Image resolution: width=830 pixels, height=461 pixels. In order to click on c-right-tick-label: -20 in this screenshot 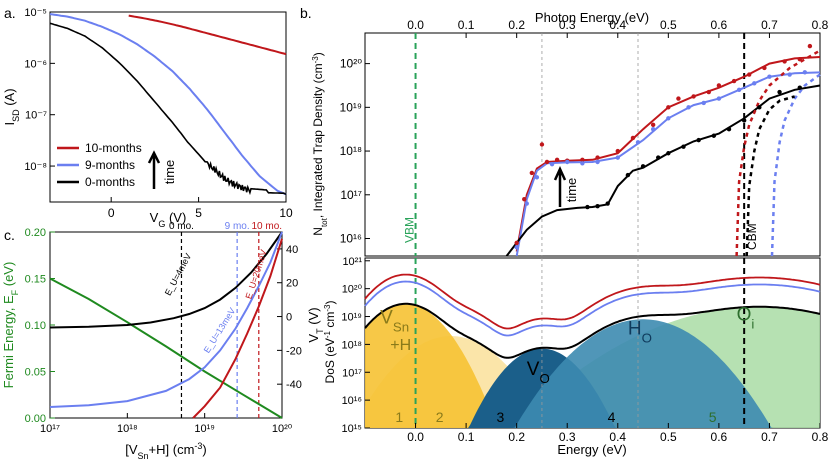, I will do `click(294, 351)`.